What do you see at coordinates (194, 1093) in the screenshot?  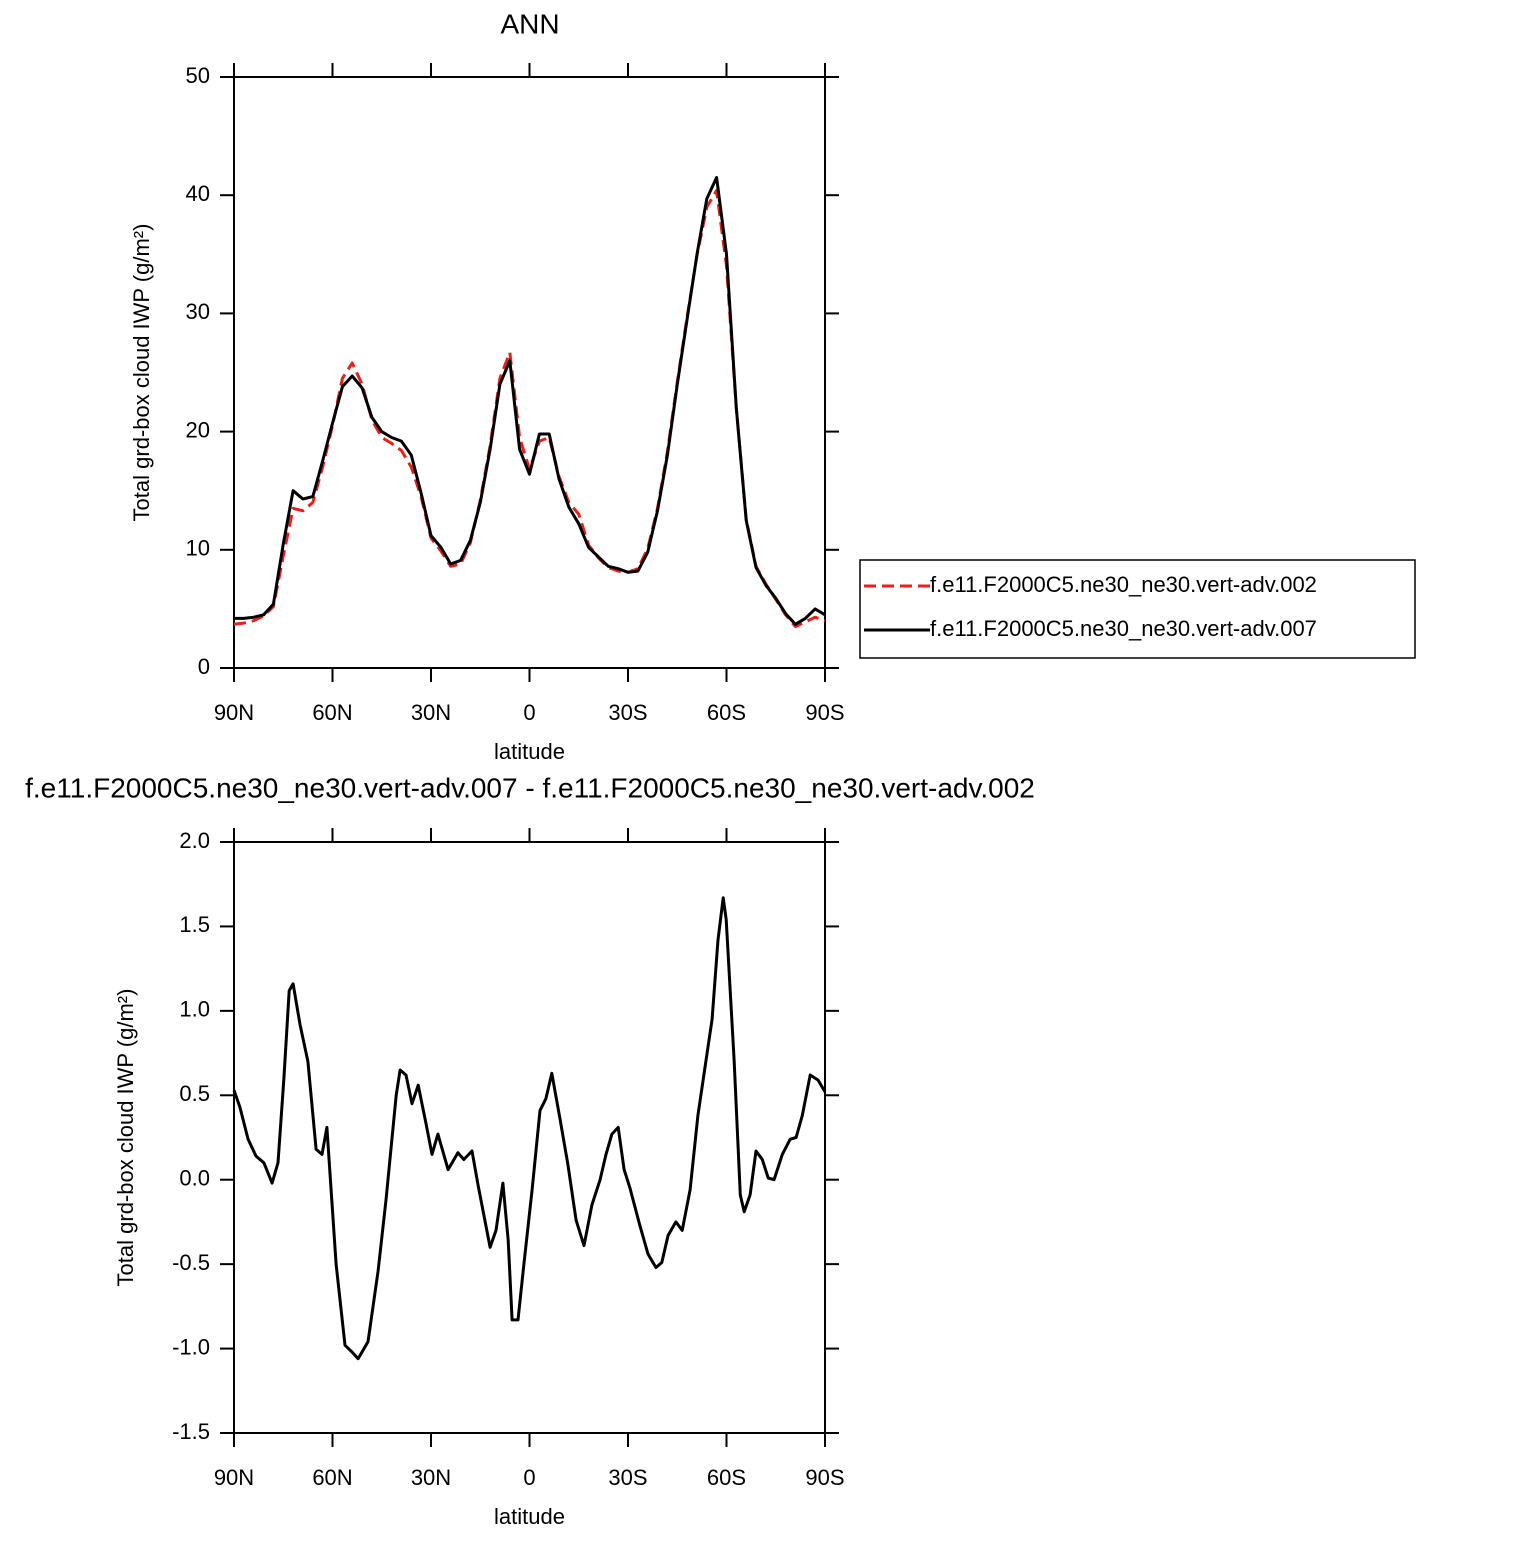 I see `y-tick-label: 0.5` at bounding box center [194, 1093].